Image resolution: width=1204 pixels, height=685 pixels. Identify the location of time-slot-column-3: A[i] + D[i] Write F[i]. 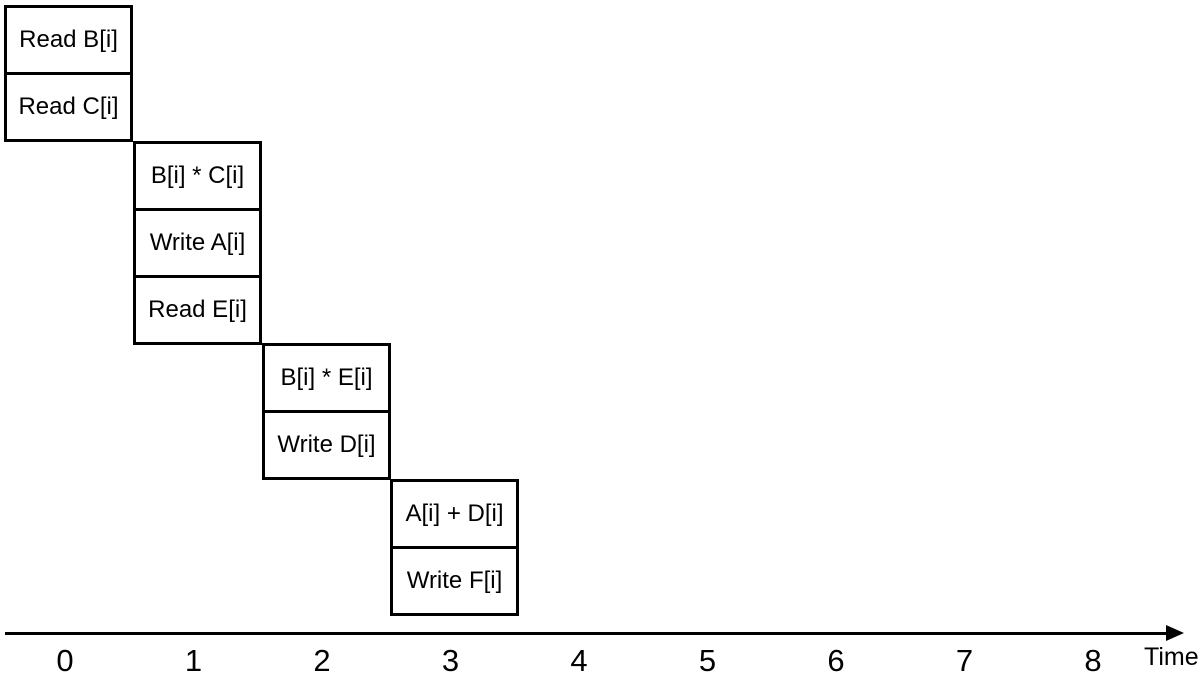
(454, 547).